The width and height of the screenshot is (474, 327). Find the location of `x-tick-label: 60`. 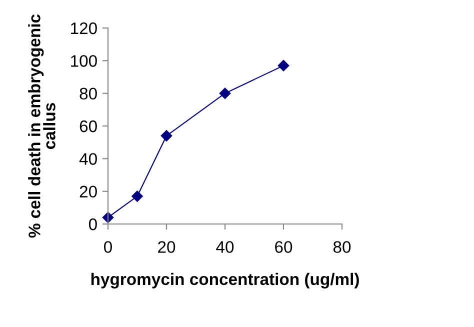

x-tick-label: 60 is located at coordinates (283, 247).